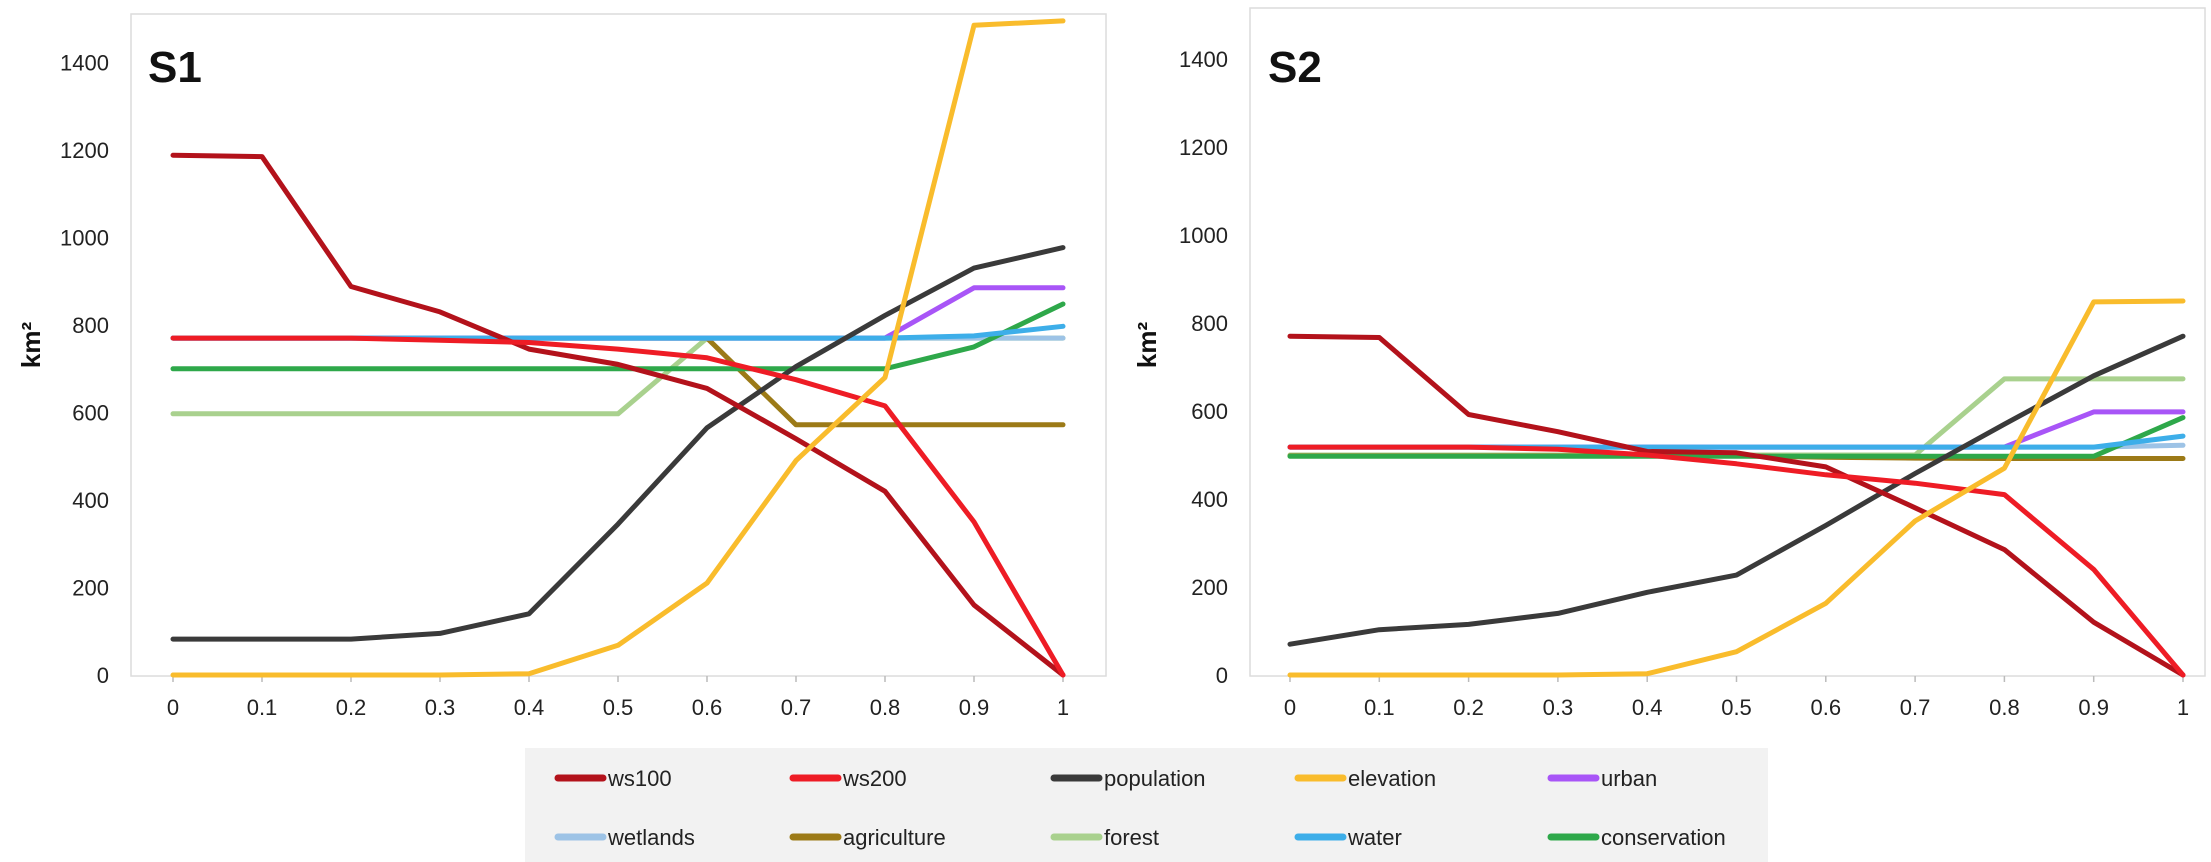 This screenshot has height=862, width=2211. Describe the element at coordinates (1374, 837) in the screenshot. I see `legend-label: water` at that location.